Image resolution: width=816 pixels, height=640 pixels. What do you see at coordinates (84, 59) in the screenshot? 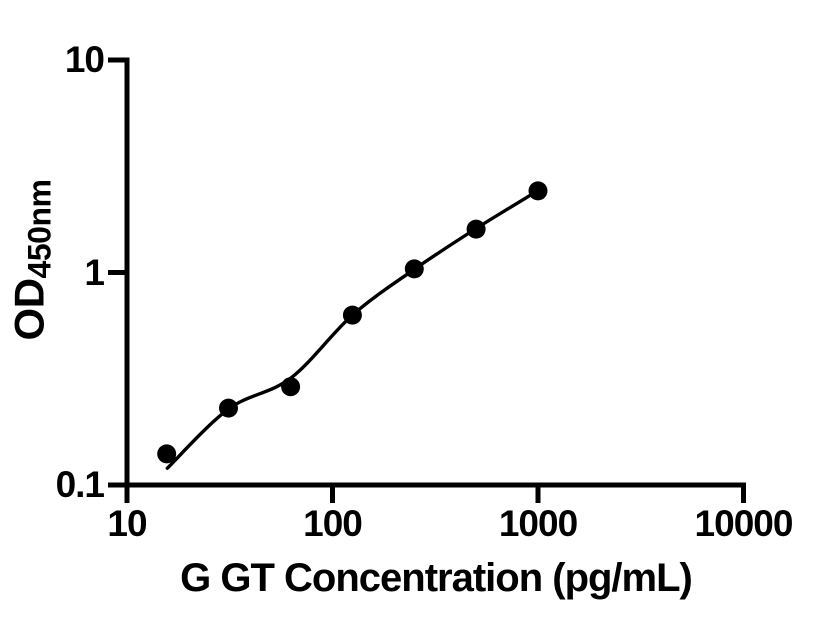
I see `y-tick-label: 10` at bounding box center [84, 59].